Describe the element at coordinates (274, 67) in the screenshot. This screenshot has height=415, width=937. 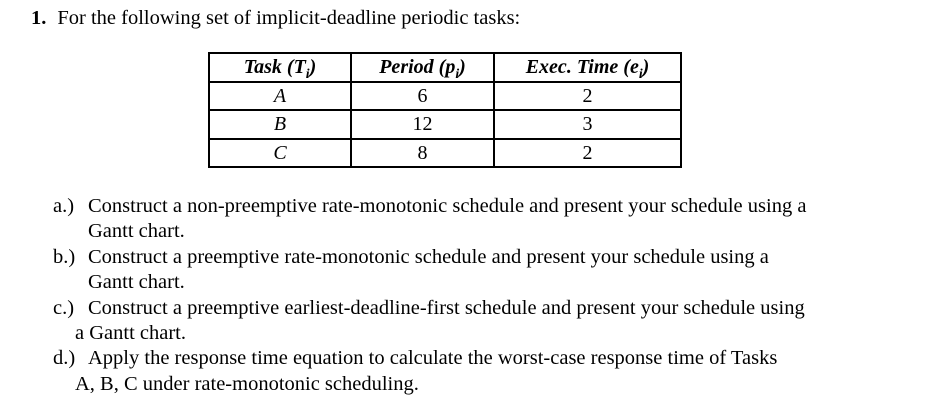
I see `header-task-text: Task (T` at that location.